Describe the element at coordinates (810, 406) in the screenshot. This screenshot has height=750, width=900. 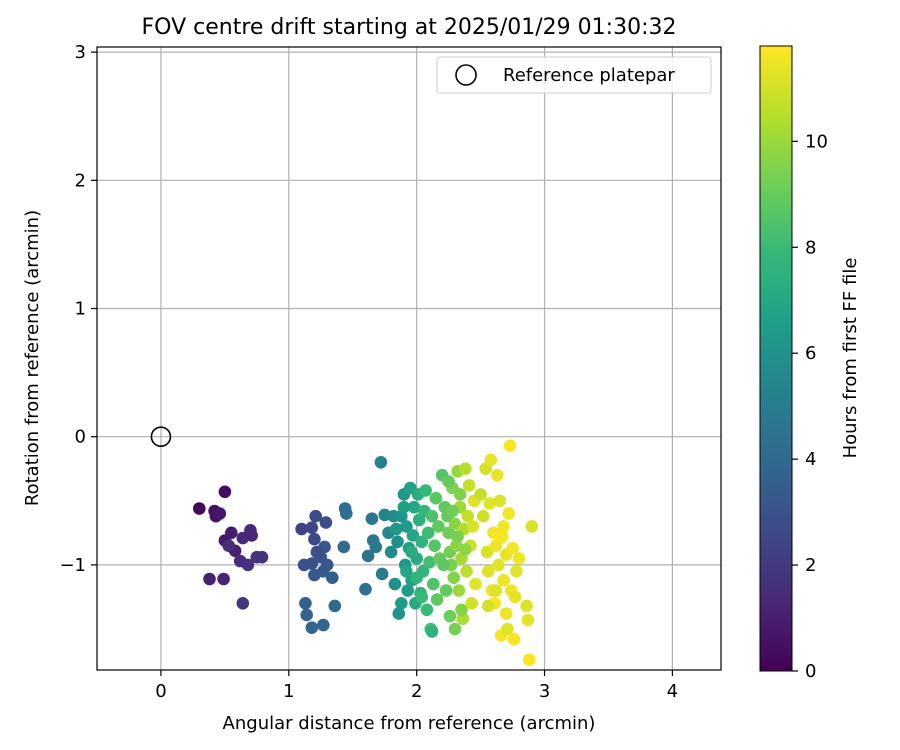
I see `colorbar-ticks: 0 2 4 6 8 10` at that location.